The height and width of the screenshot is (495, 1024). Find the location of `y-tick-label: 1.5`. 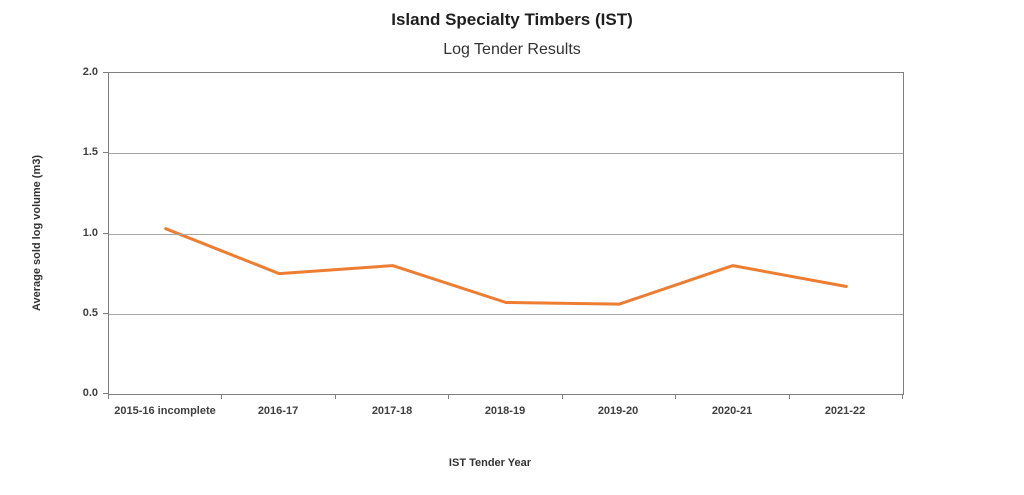

y-tick-label: 1.5 is located at coordinates (90, 152).